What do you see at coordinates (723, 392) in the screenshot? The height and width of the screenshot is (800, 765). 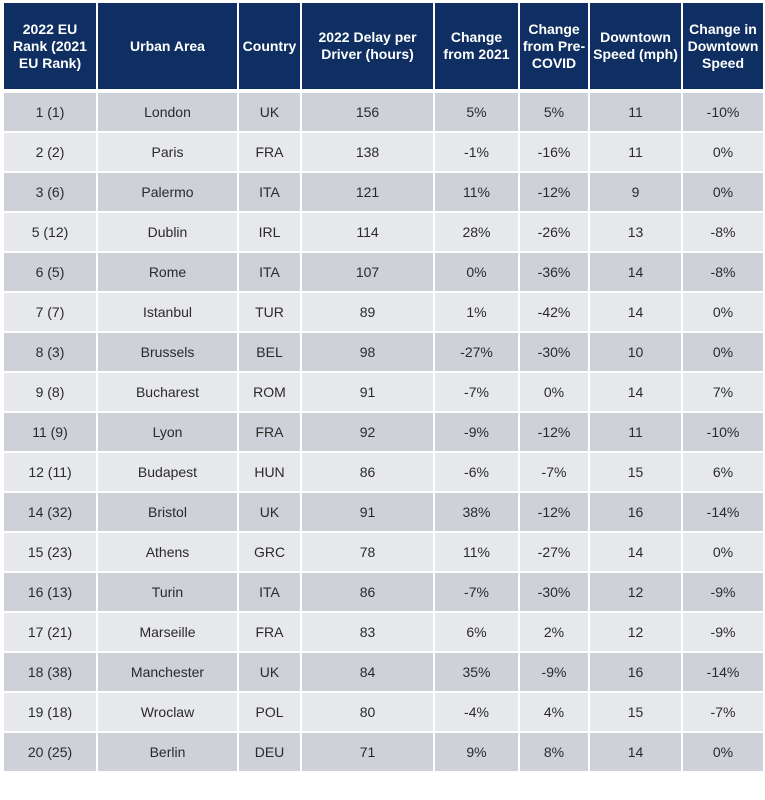 I see `change-downtown-speed-cell: 7%` at bounding box center [723, 392].